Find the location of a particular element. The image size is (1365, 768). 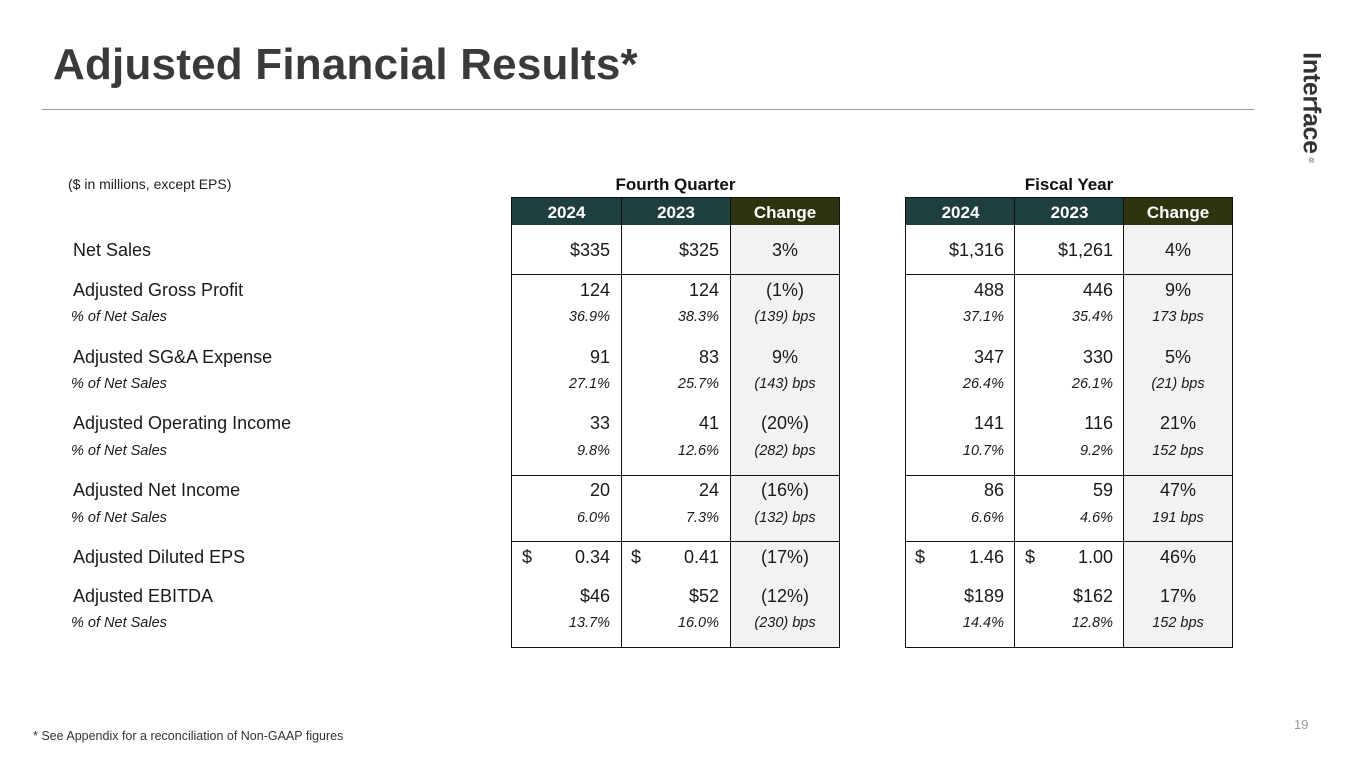

fy-operating-income-2023: 116 is located at coordinates (1098, 423).